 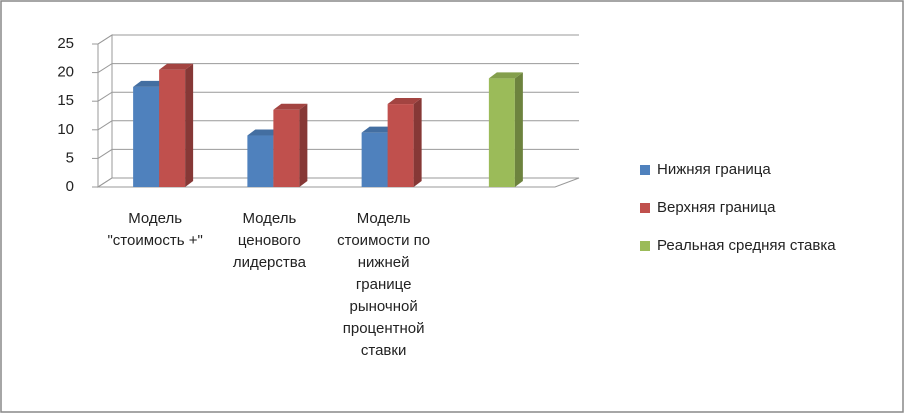 What do you see at coordinates (105, 111) in the screenshot?
I see `back-wall` at bounding box center [105, 111].